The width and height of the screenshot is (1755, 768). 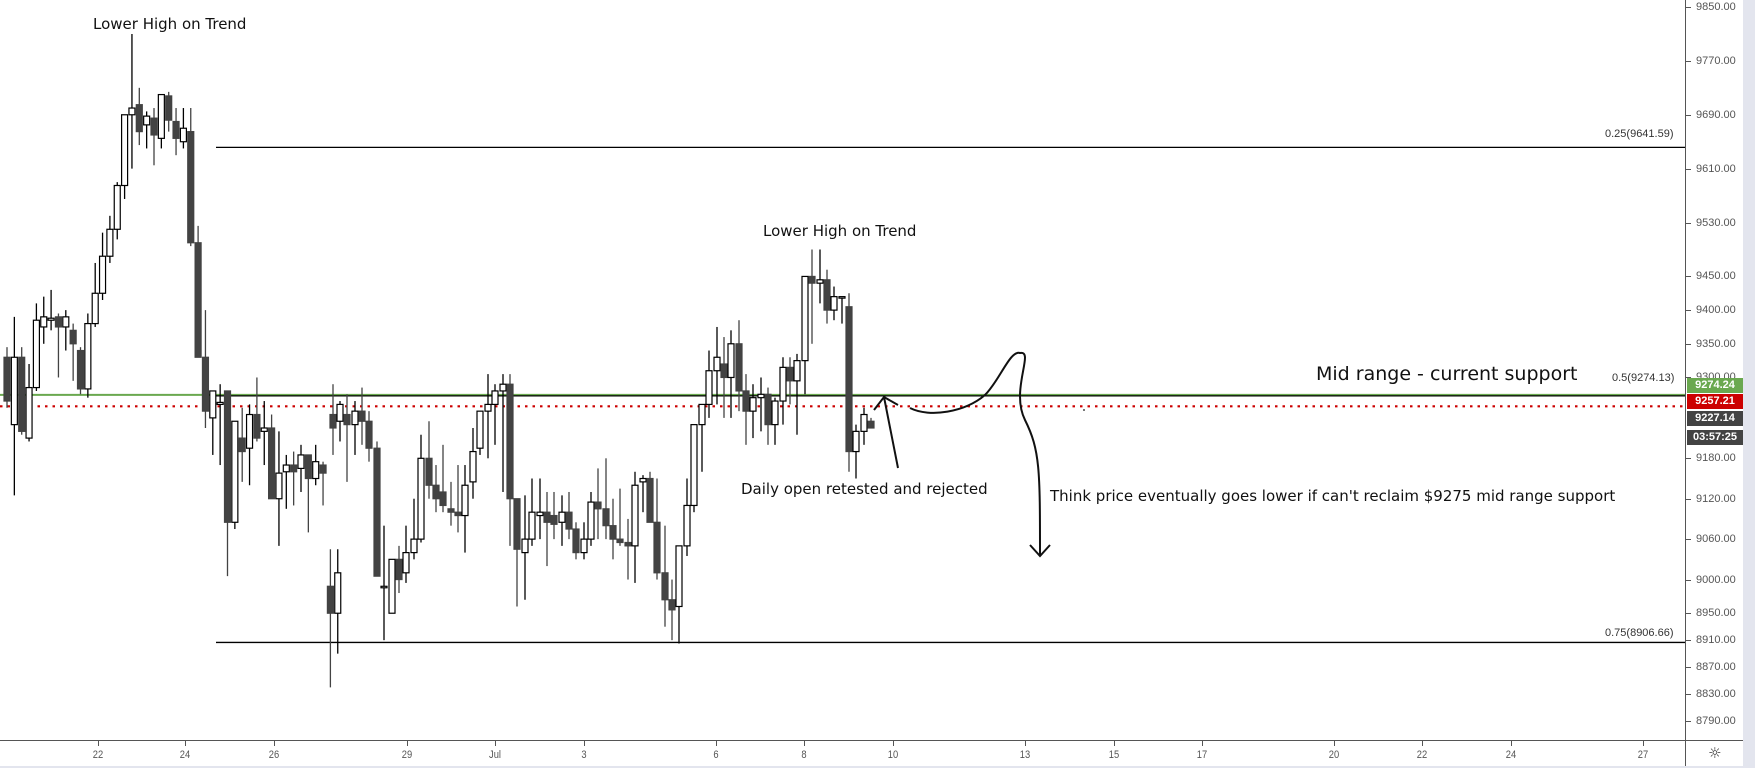 What do you see at coordinates (886, 432) in the screenshot?
I see `arrow-daily-open-icon` at bounding box center [886, 432].